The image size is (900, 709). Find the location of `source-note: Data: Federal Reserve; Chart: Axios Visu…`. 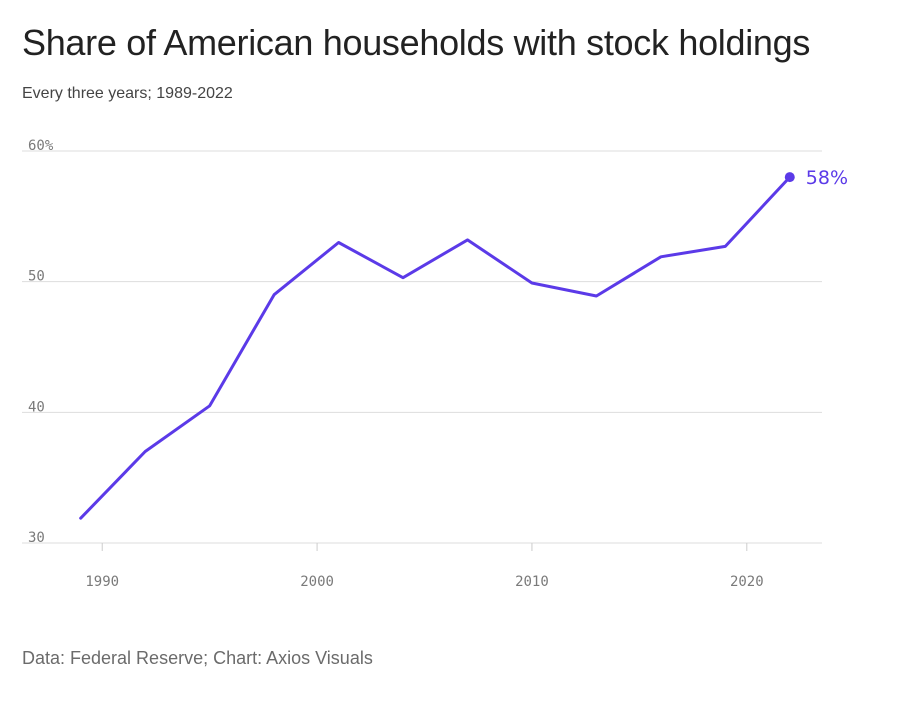

source-note: Data: Federal Reserve; Chart: Axios Visu… is located at coordinates (197, 658).